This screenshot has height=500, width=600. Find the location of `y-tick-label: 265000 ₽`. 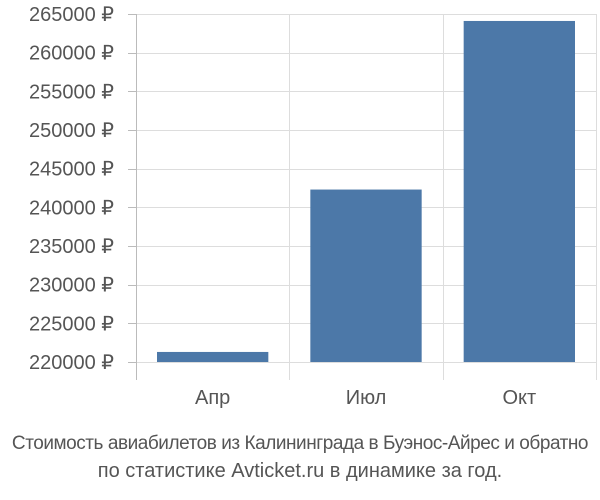

y-tick-label: 265000 ₽ is located at coordinates (71, 15).